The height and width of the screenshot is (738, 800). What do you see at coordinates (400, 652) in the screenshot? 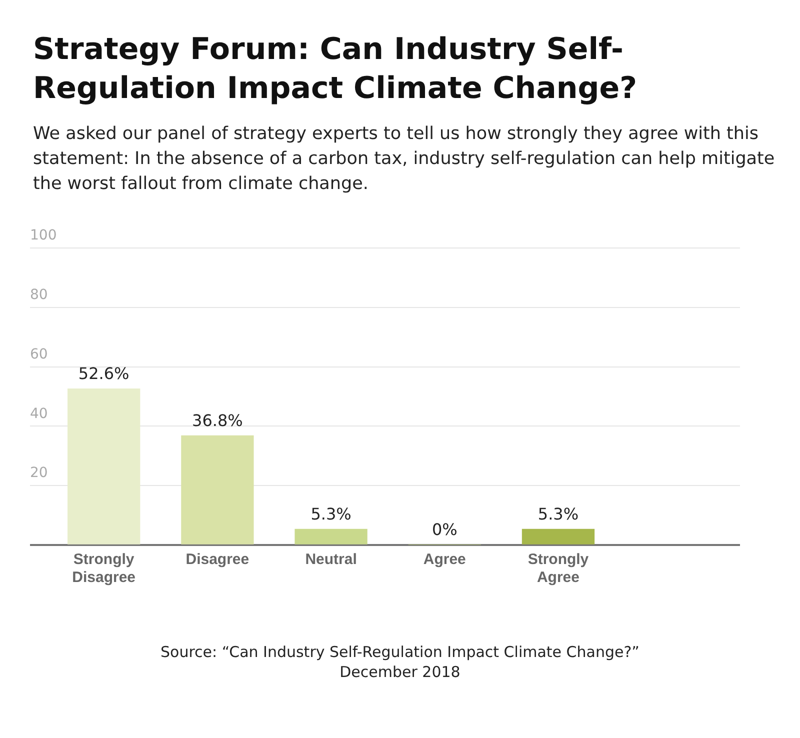
I see `source-note: Source: “Can Industry Self-Regulation Impact Climate Change?”` at bounding box center [400, 652].